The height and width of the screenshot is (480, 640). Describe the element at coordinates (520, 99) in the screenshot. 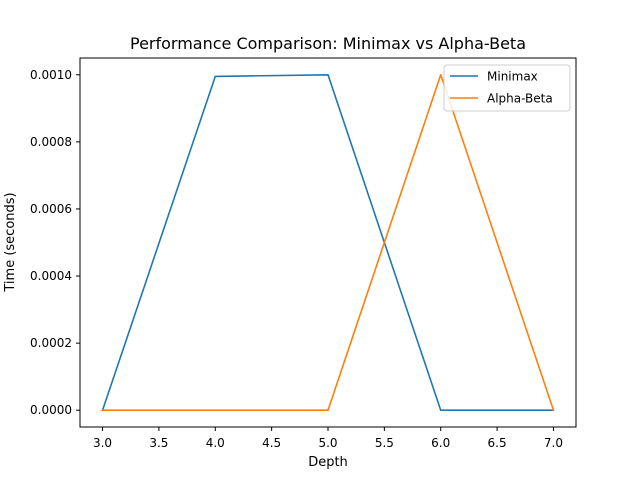

I see `legend-label: Alpha-Beta` at that location.